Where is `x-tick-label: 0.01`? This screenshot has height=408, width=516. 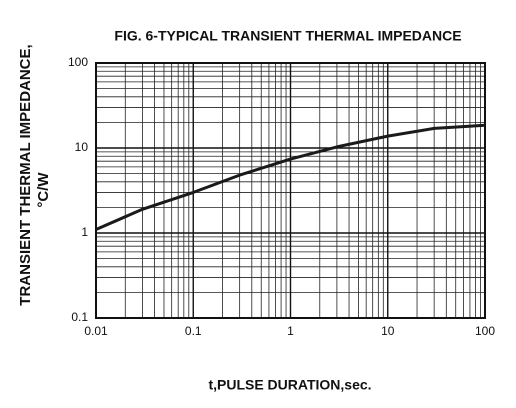 x-tick-label: 0.01 is located at coordinates (96, 331).